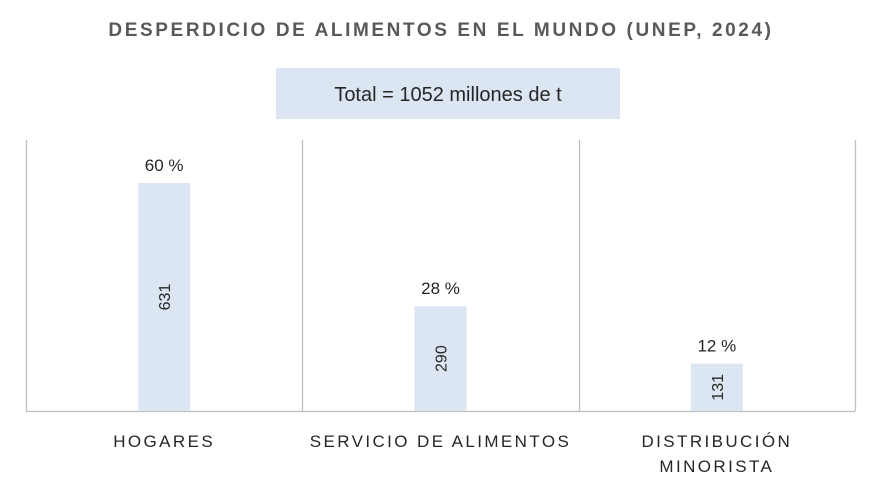 This screenshot has height=499, width=882. I want to click on value-label: 290, so click(442, 358).